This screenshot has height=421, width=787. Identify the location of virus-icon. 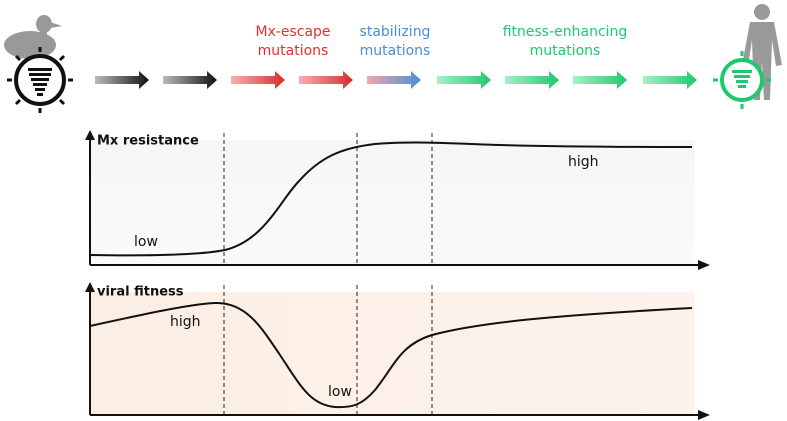
(40, 80).